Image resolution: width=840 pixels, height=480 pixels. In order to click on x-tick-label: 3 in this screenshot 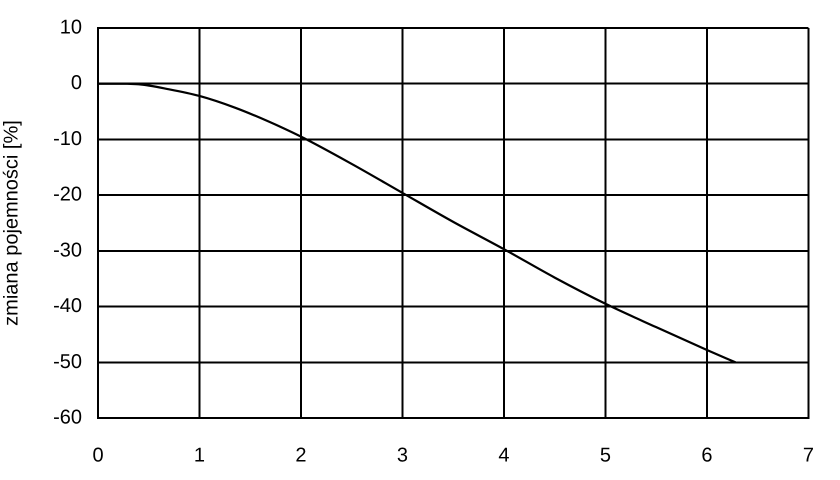, I will do `click(402, 455)`.